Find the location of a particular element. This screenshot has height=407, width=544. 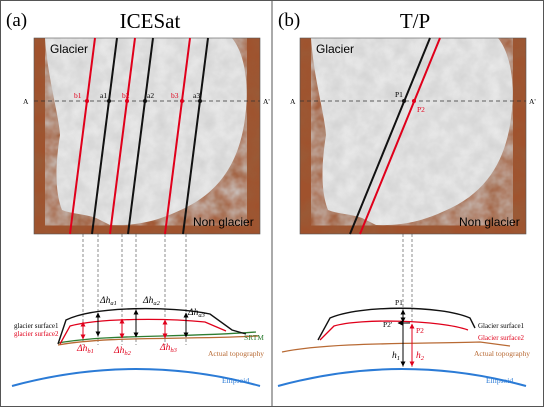

panel-b-title: T/P is located at coordinates (415, 21).